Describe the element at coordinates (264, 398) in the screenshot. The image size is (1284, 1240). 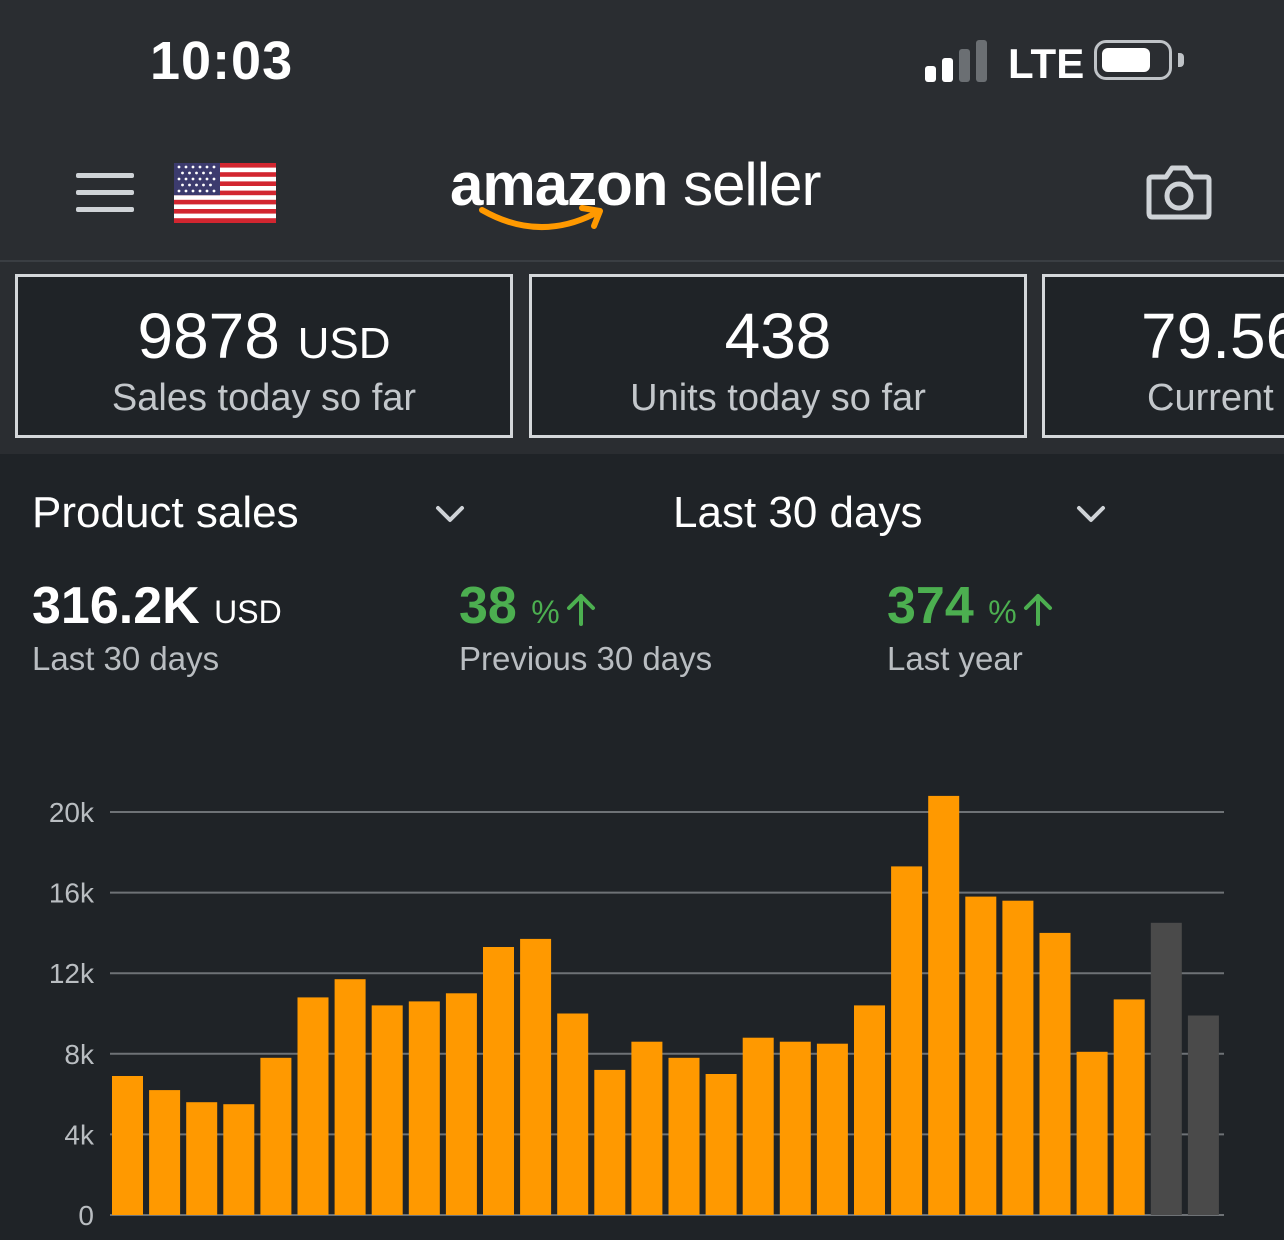
I see `kpi-sales-label: Sales today so far` at that location.